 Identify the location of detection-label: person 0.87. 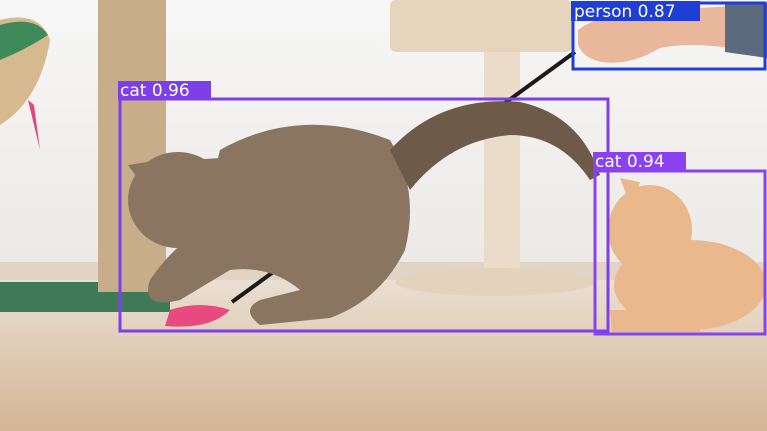
(625, 12).